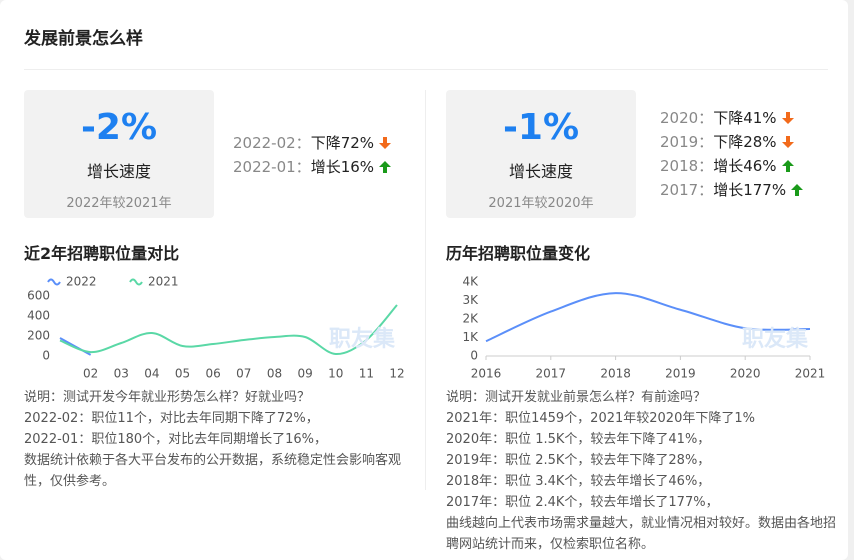 The height and width of the screenshot is (560, 854). I want to click on y-tick-label: 600, so click(38, 296).